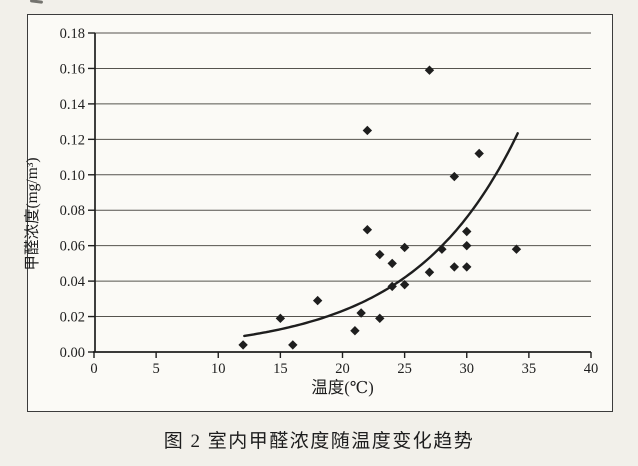 The image size is (638, 466). Describe the element at coordinates (156, 369) in the screenshot. I see `x-tick-label: 5` at that location.